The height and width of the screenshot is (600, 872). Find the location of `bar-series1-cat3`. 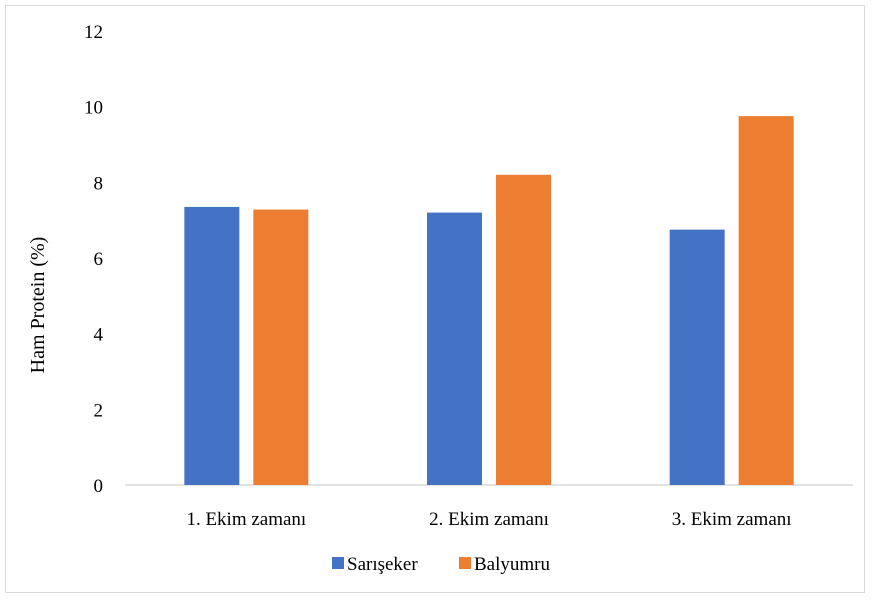

bar-series1-cat3 is located at coordinates (697, 357).